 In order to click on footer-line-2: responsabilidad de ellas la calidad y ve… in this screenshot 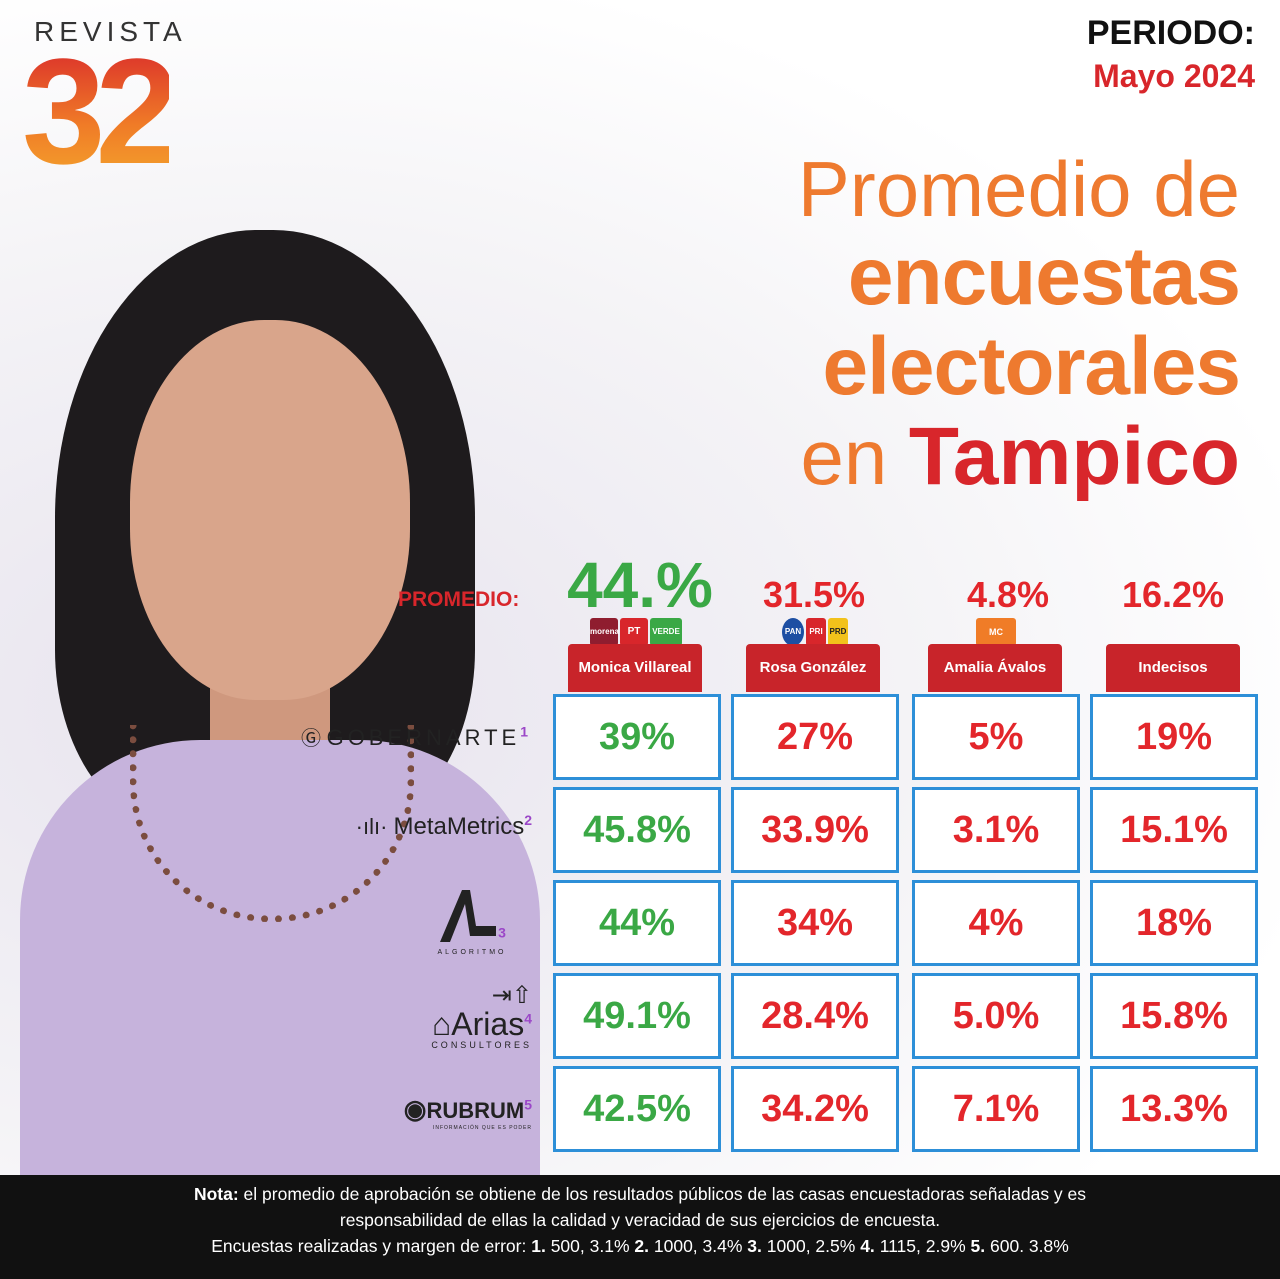, I will do `click(640, 1220)`.